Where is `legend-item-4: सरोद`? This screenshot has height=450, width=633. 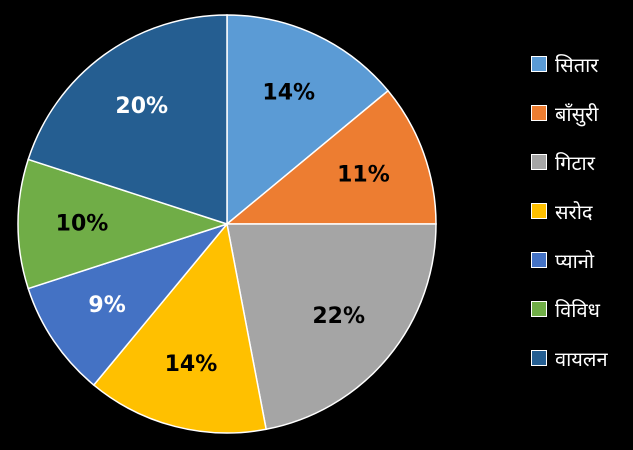
legend-item-4: सरोद is located at coordinates (581, 211).